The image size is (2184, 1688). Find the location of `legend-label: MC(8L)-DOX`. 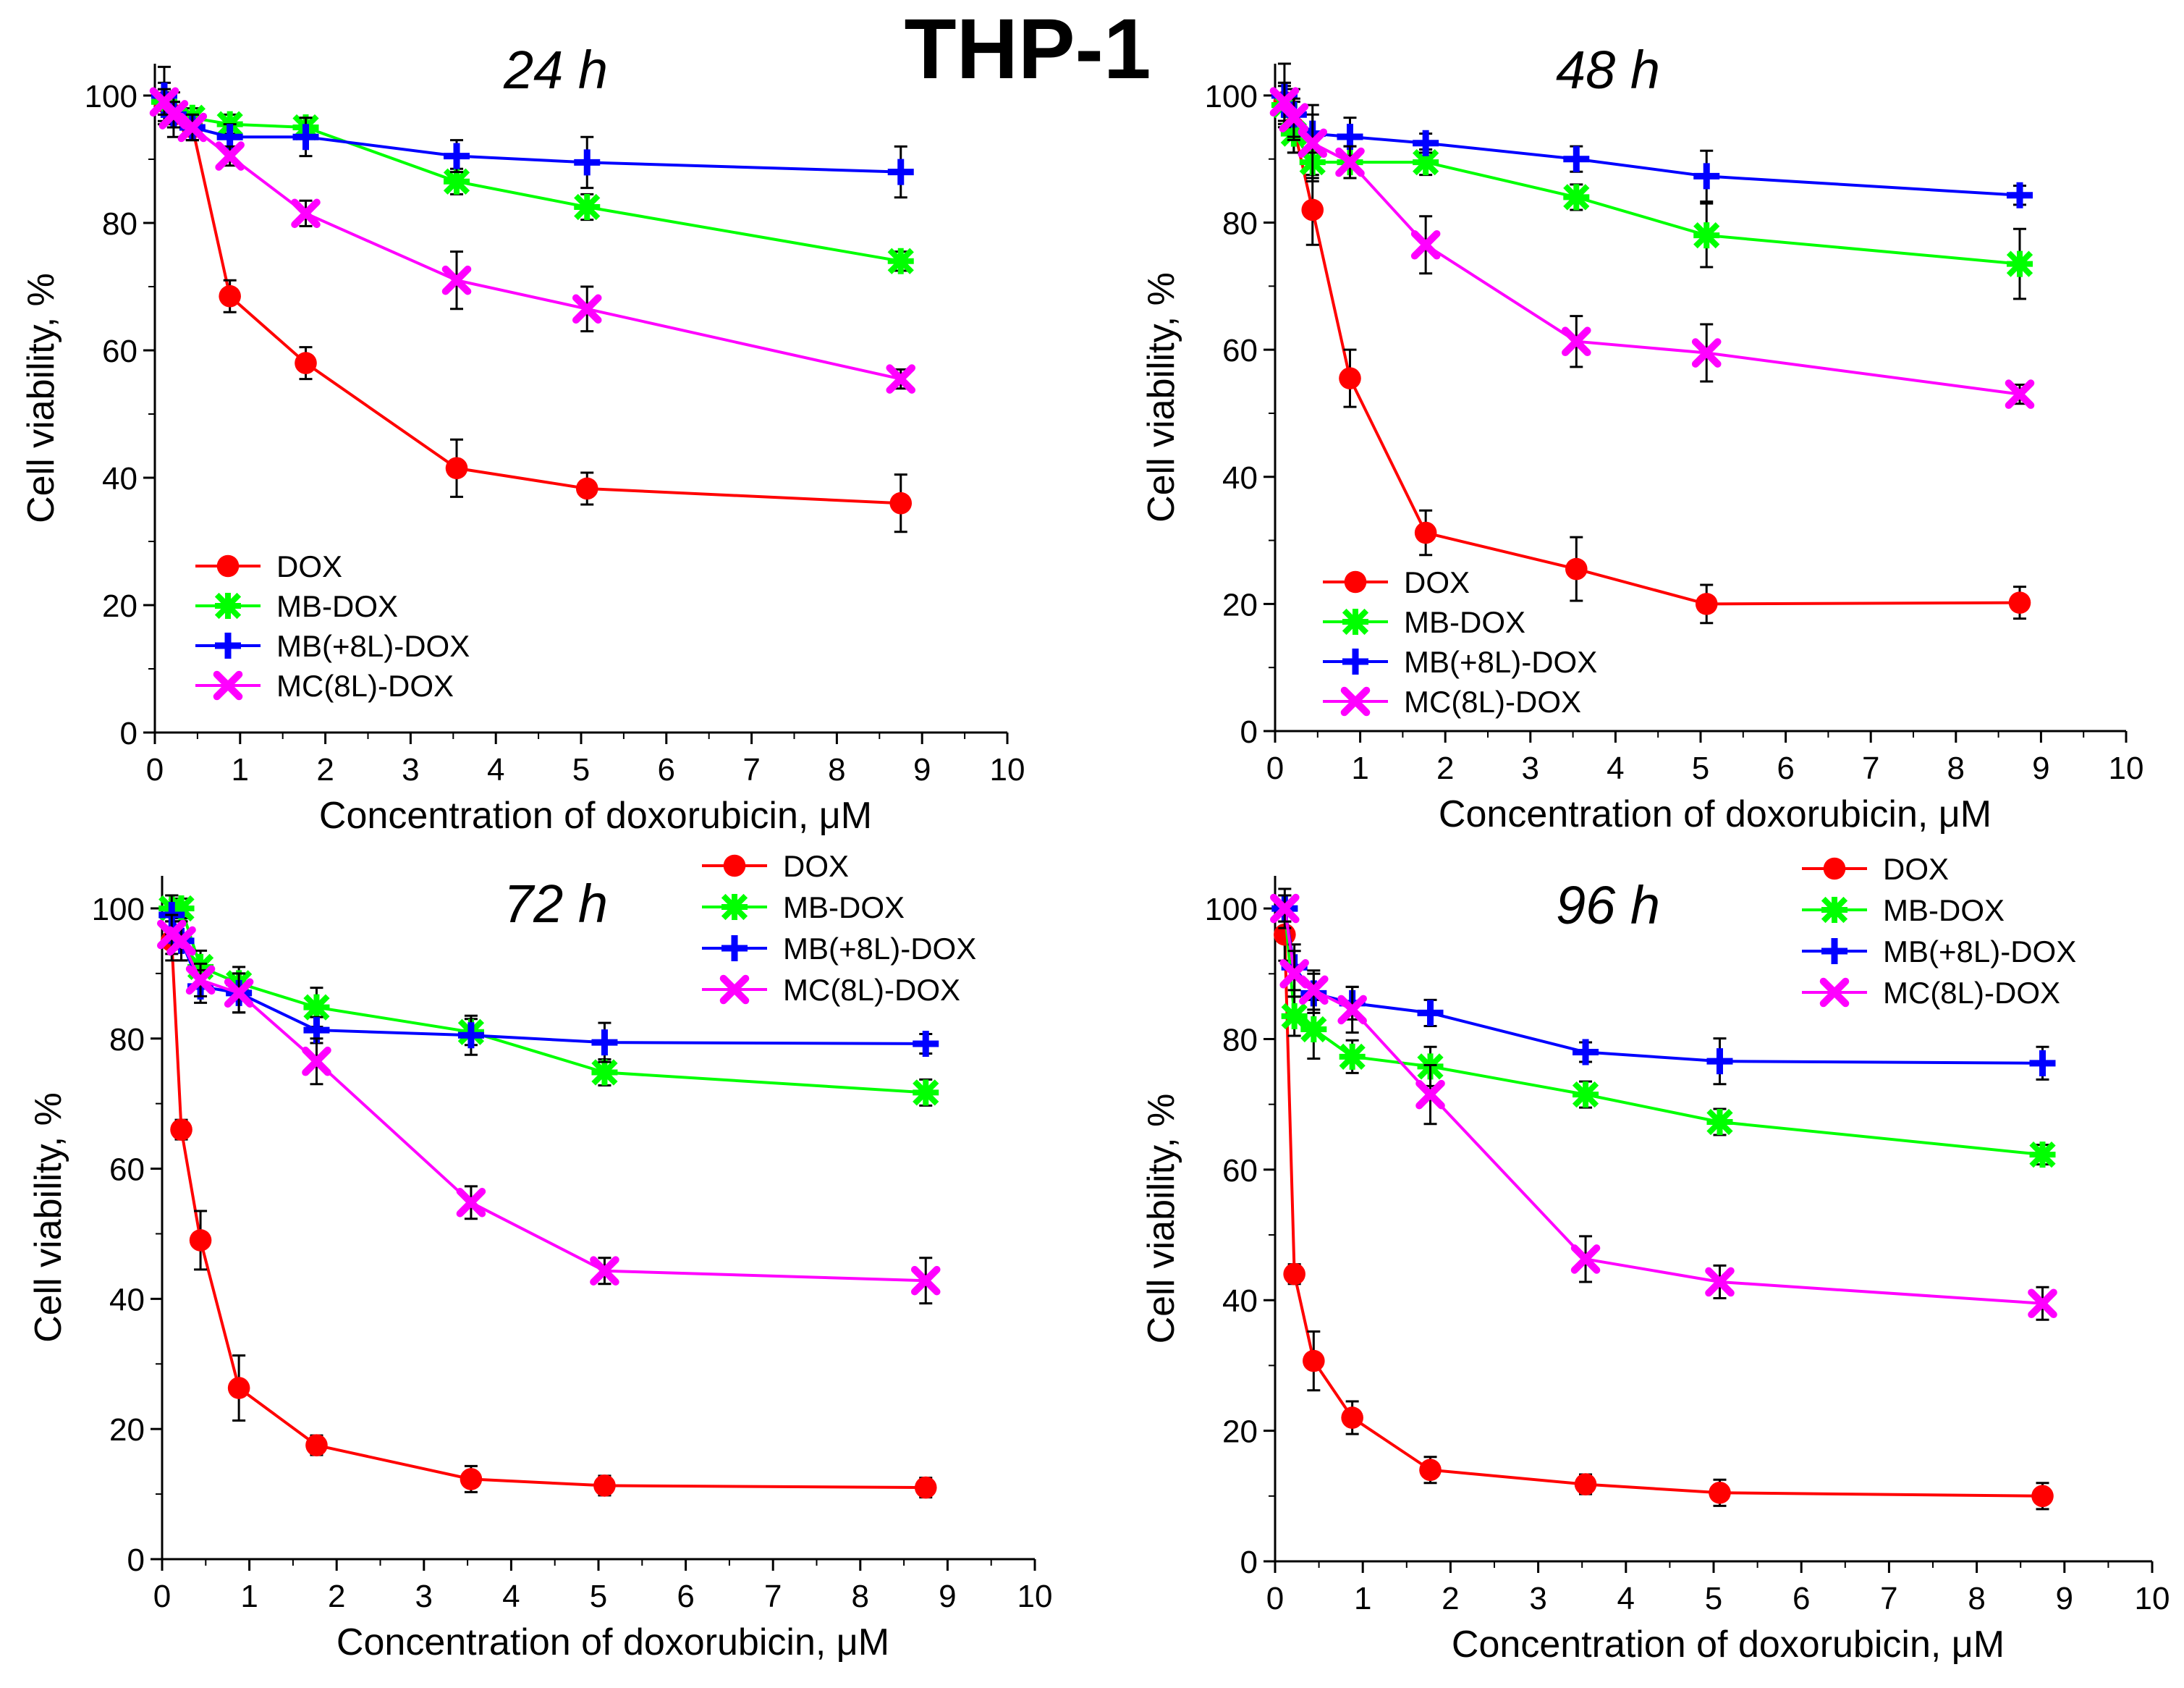

legend-label: MC(8L)-DOX is located at coordinates (871, 990).